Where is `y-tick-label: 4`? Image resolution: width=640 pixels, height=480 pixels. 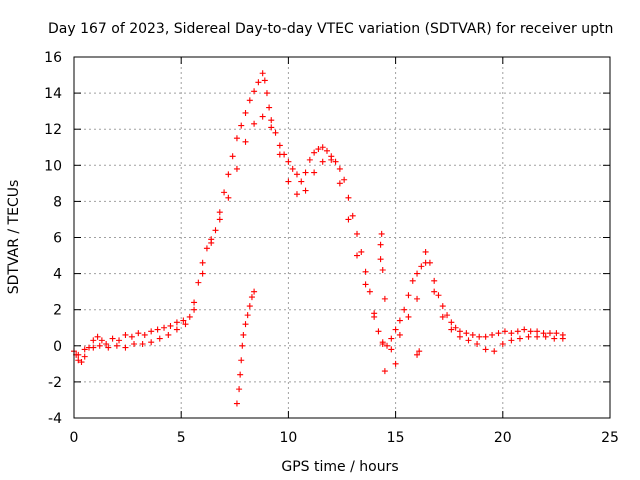 y-tick-label: 4 is located at coordinates (57, 275).